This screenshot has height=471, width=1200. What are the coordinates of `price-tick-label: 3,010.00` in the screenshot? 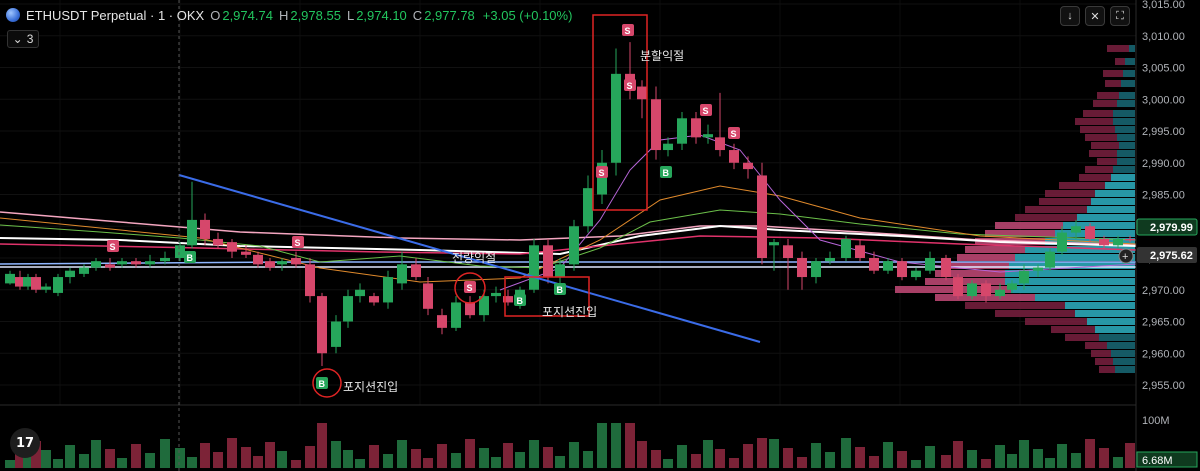 It's located at (1163, 37).